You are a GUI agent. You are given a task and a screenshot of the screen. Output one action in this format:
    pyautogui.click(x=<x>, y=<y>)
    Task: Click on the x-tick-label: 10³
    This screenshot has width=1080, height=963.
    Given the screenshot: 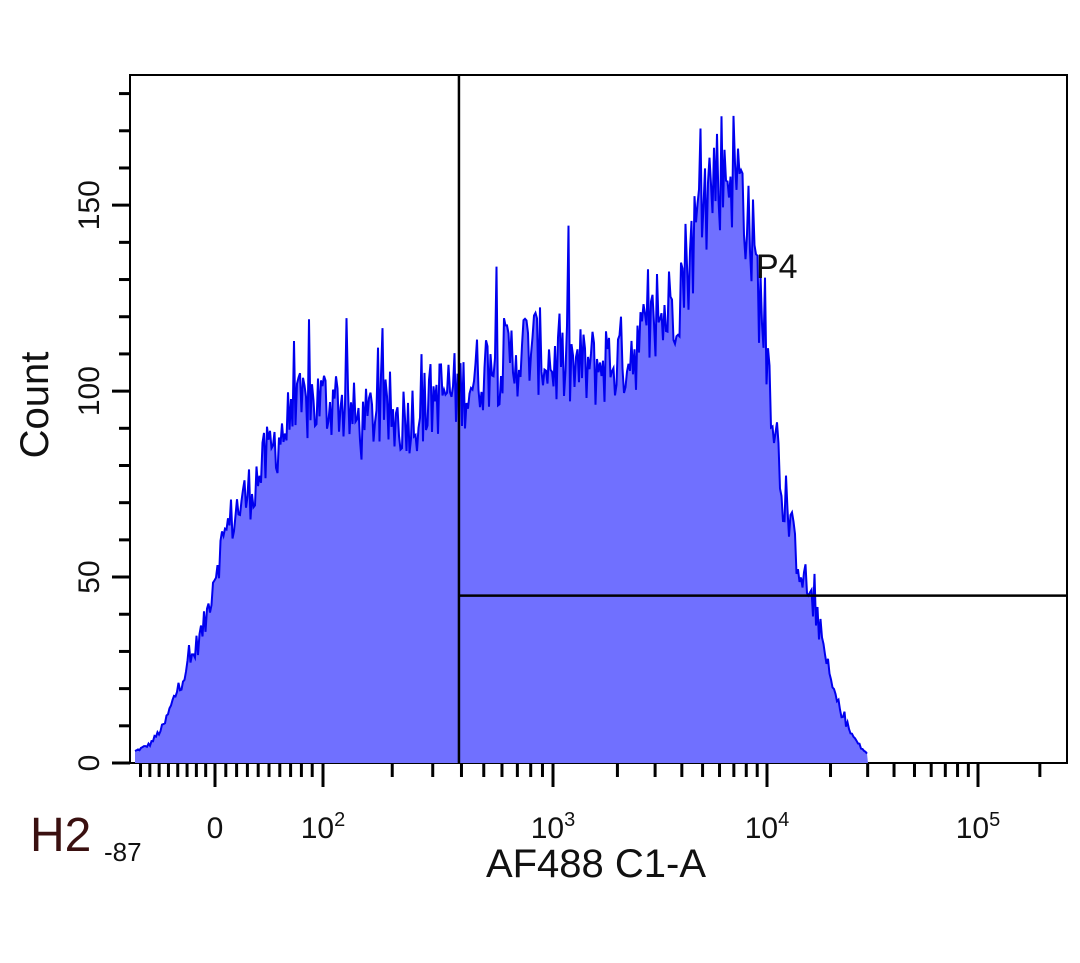 What is the action you would take?
    pyautogui.click(x=553, y=827)
    